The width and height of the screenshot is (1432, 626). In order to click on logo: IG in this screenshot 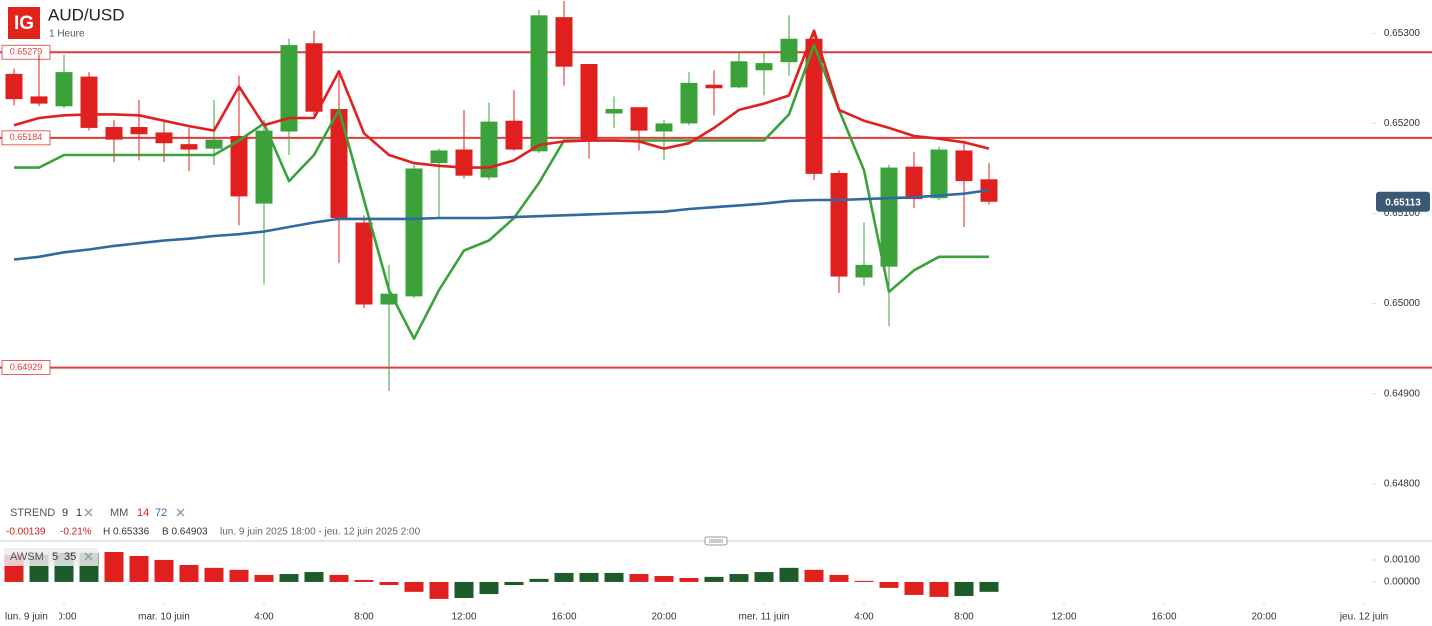, I will do `click(24, 23)`.